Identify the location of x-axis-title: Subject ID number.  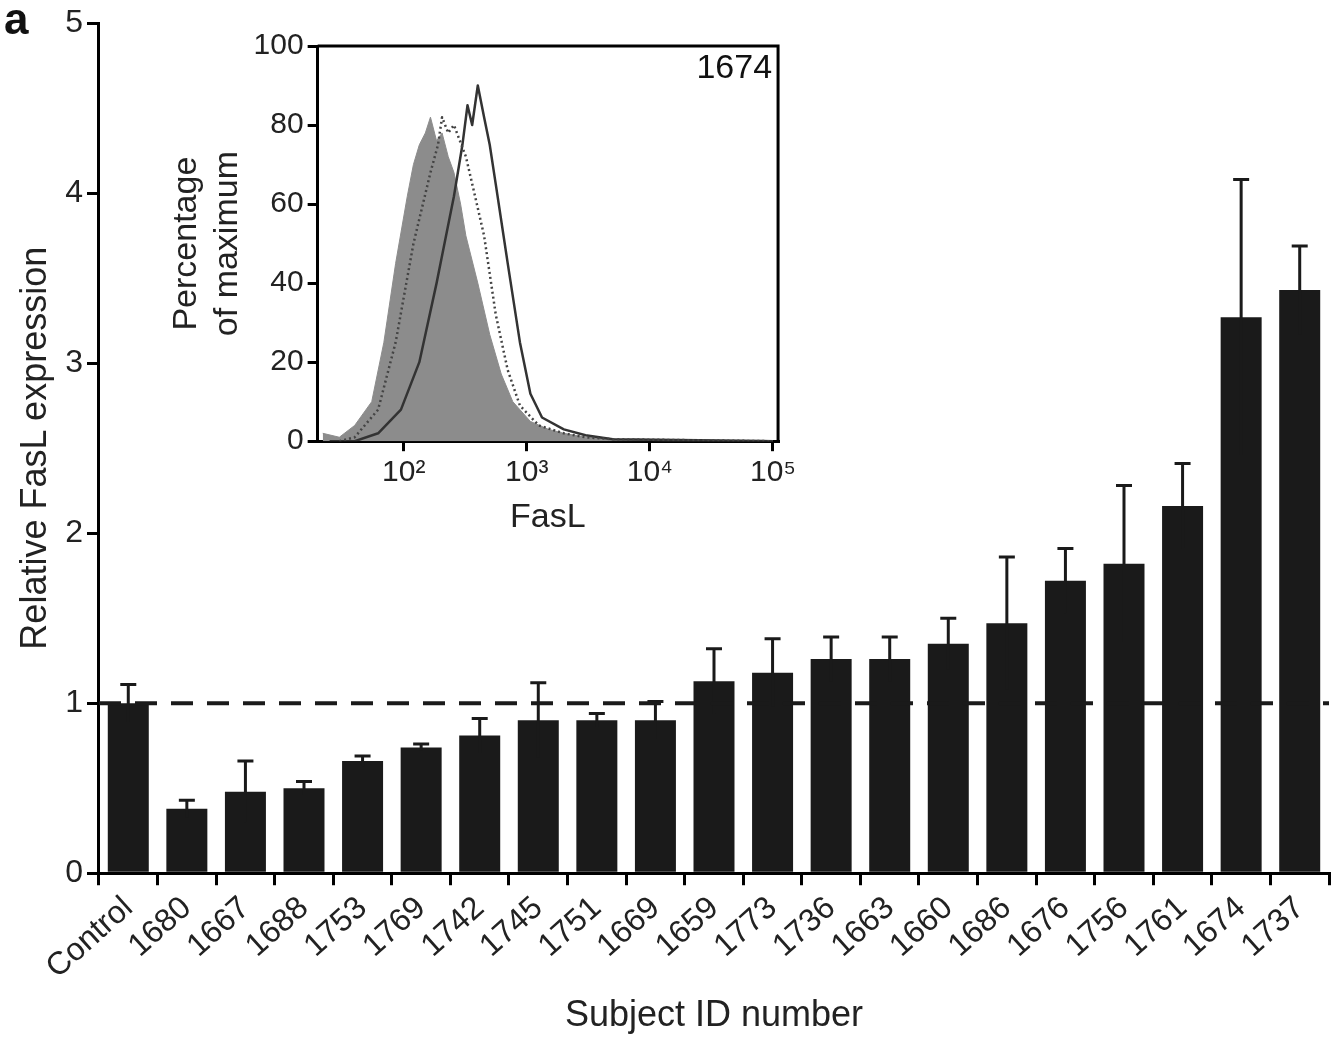
(714, 1014).